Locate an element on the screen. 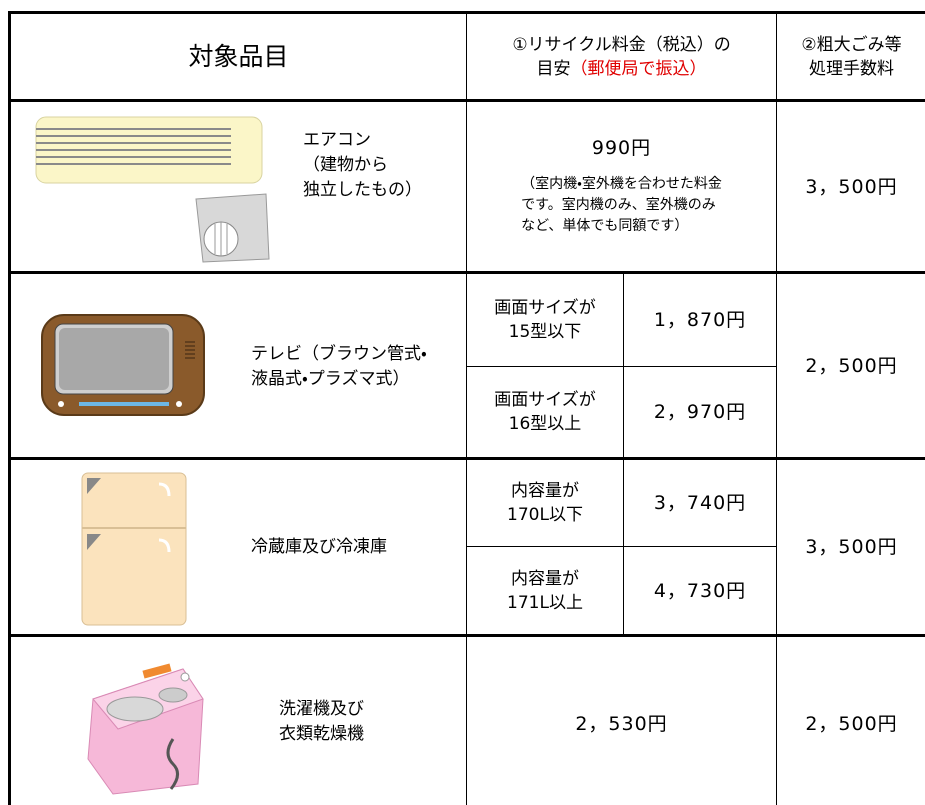  aircon-illustration is located at coordinates (152, 189).